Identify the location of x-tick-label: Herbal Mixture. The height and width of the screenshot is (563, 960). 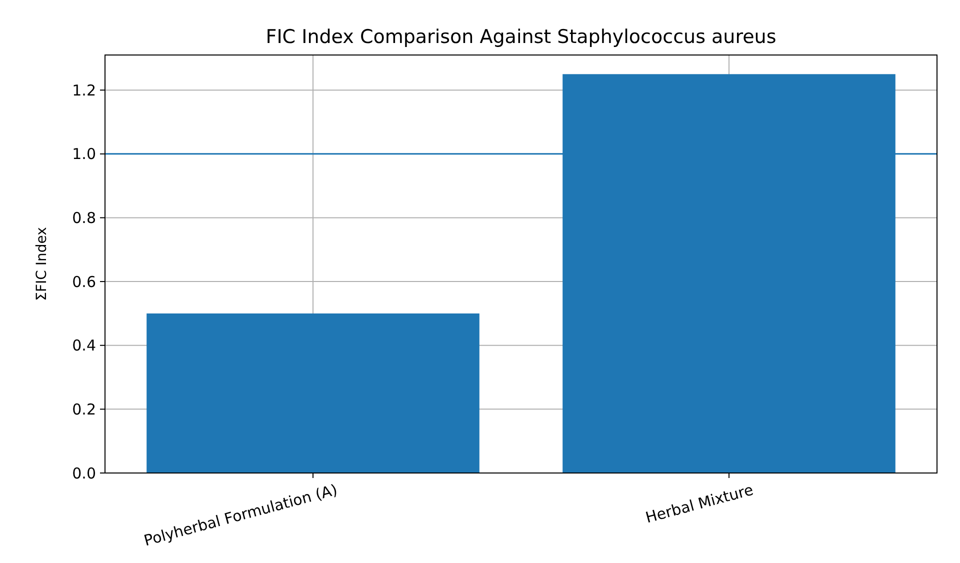
(700, 503).